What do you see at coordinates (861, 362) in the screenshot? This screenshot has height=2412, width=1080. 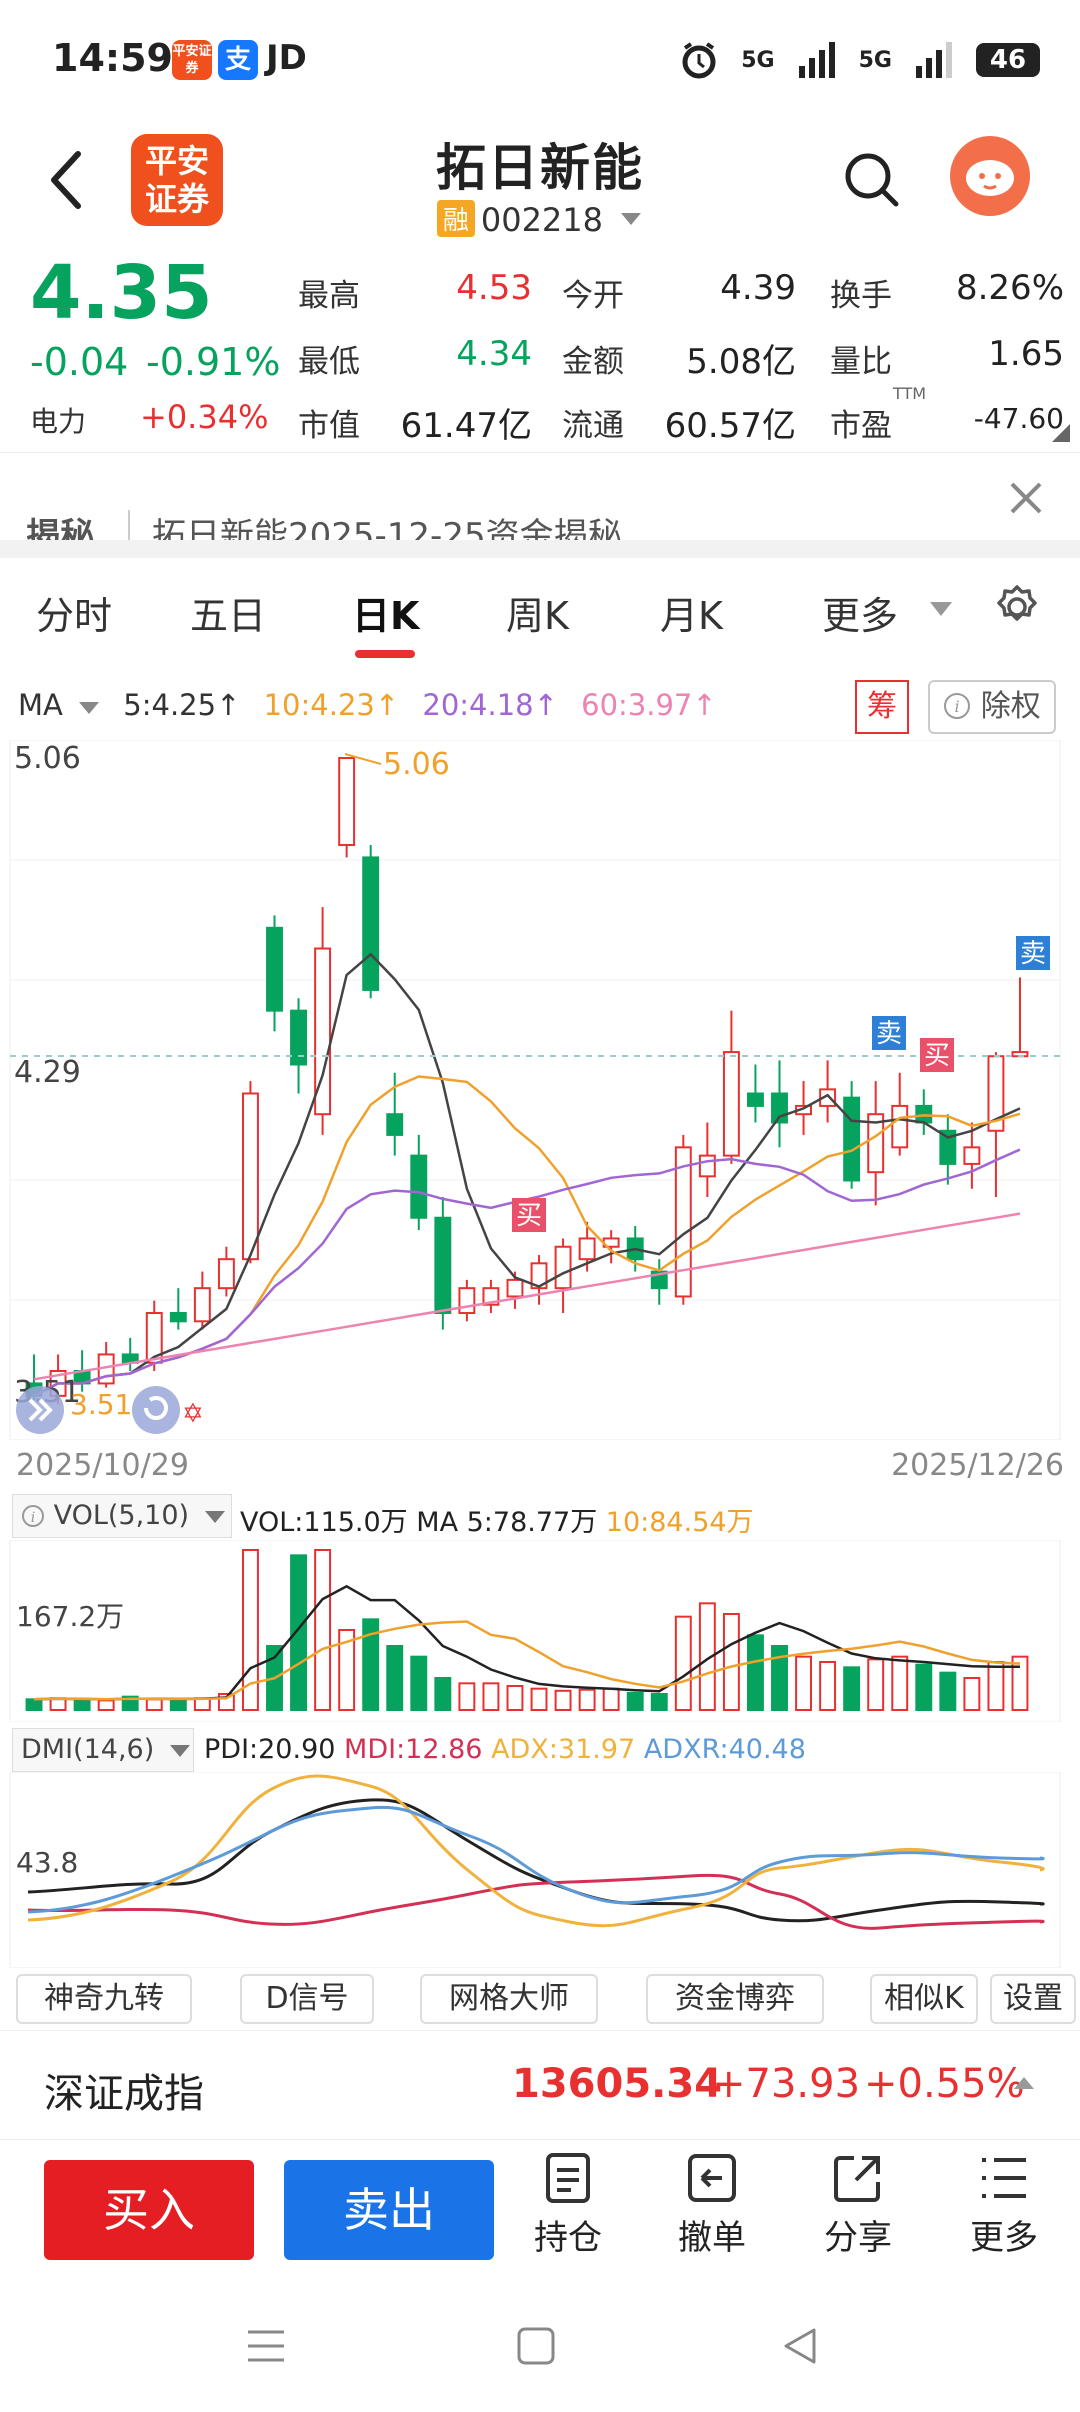 I see `quote-label: 量比` at bounding box center [861, 362].